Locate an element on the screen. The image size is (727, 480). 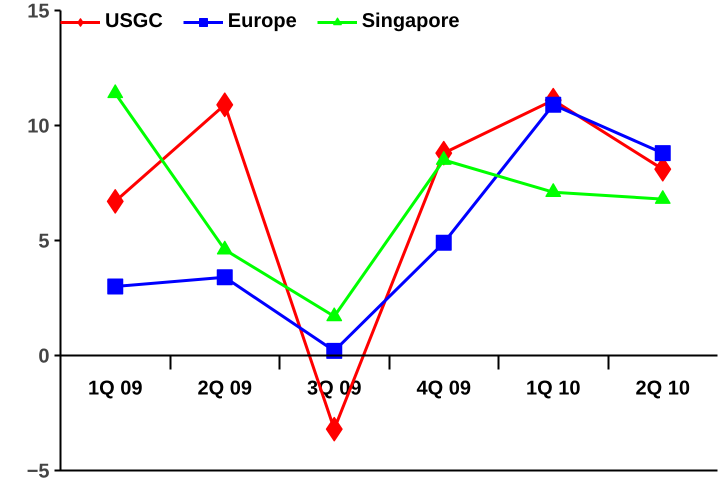
legend-label: Singapore is located at coordinates (411, 21).